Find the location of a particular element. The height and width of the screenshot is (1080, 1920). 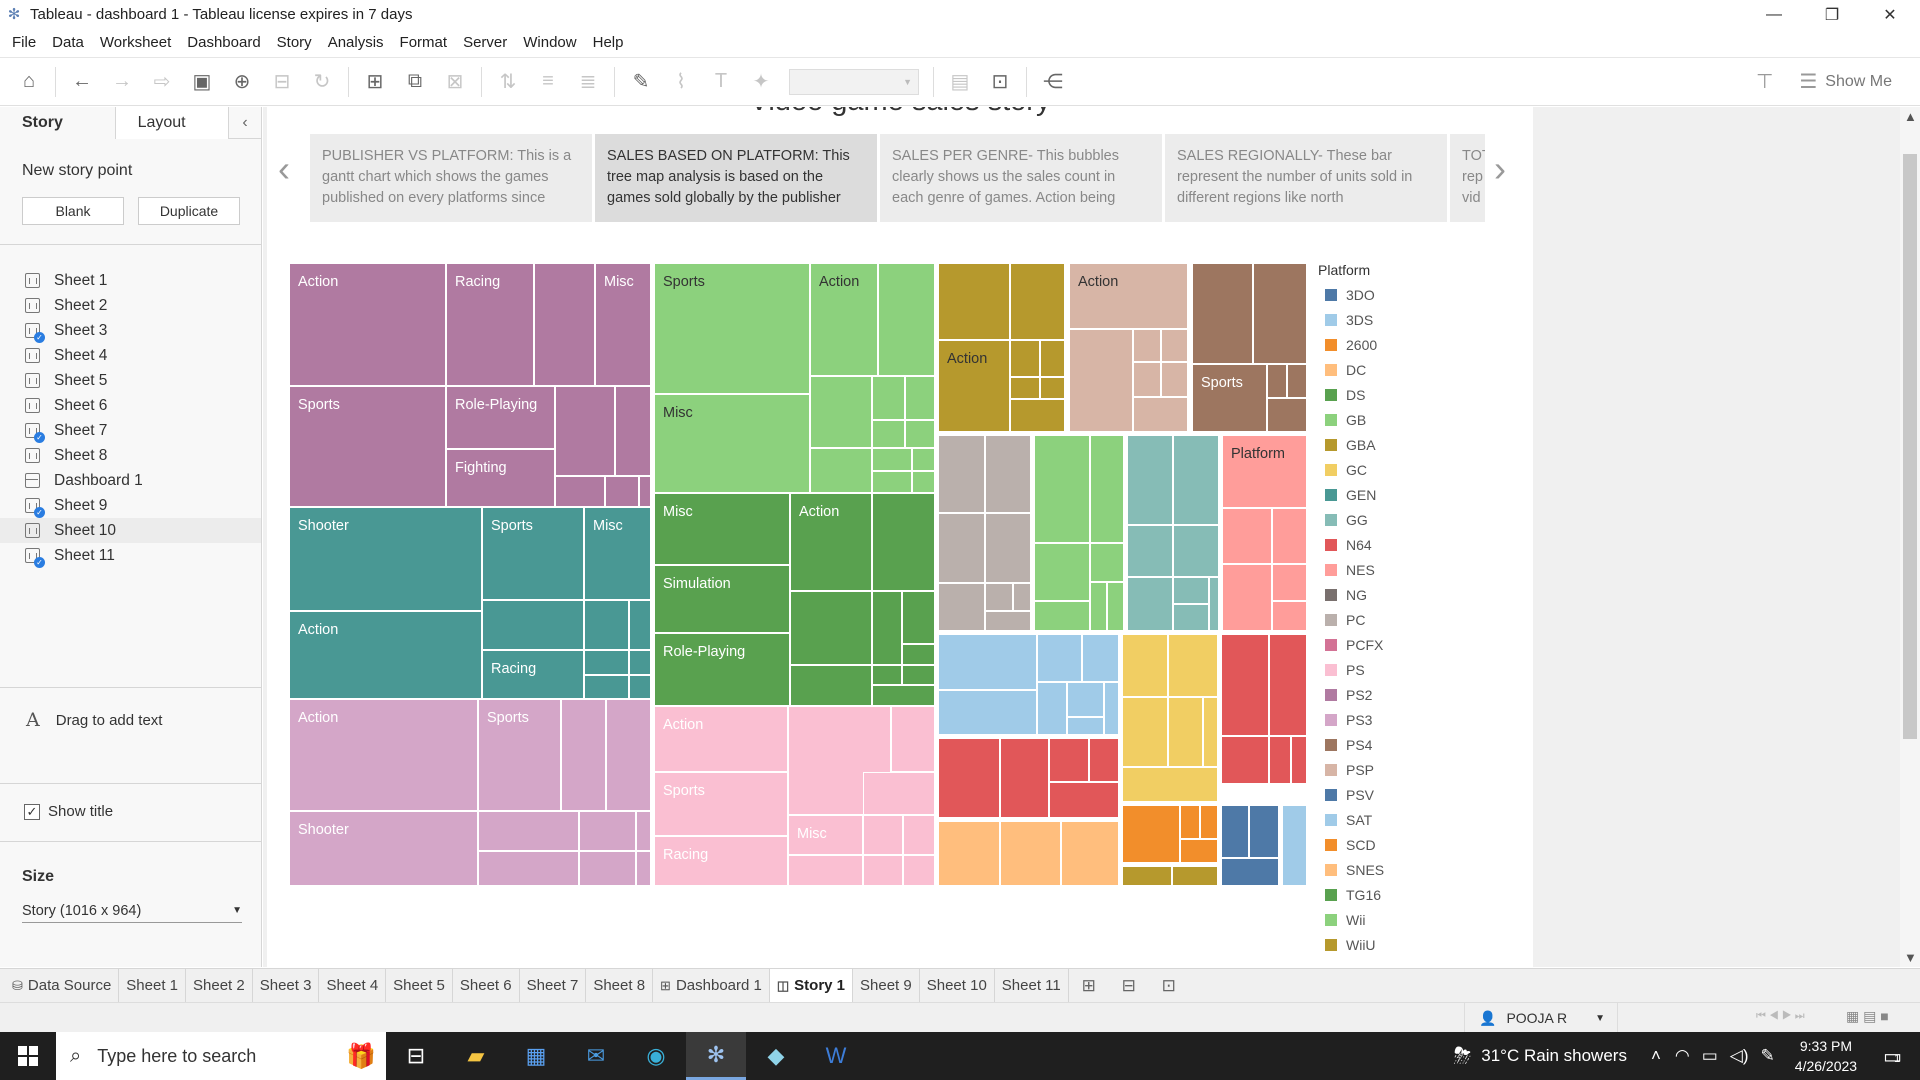

scroll-up-icon: ▲ is located at coordinates (1910, 116).